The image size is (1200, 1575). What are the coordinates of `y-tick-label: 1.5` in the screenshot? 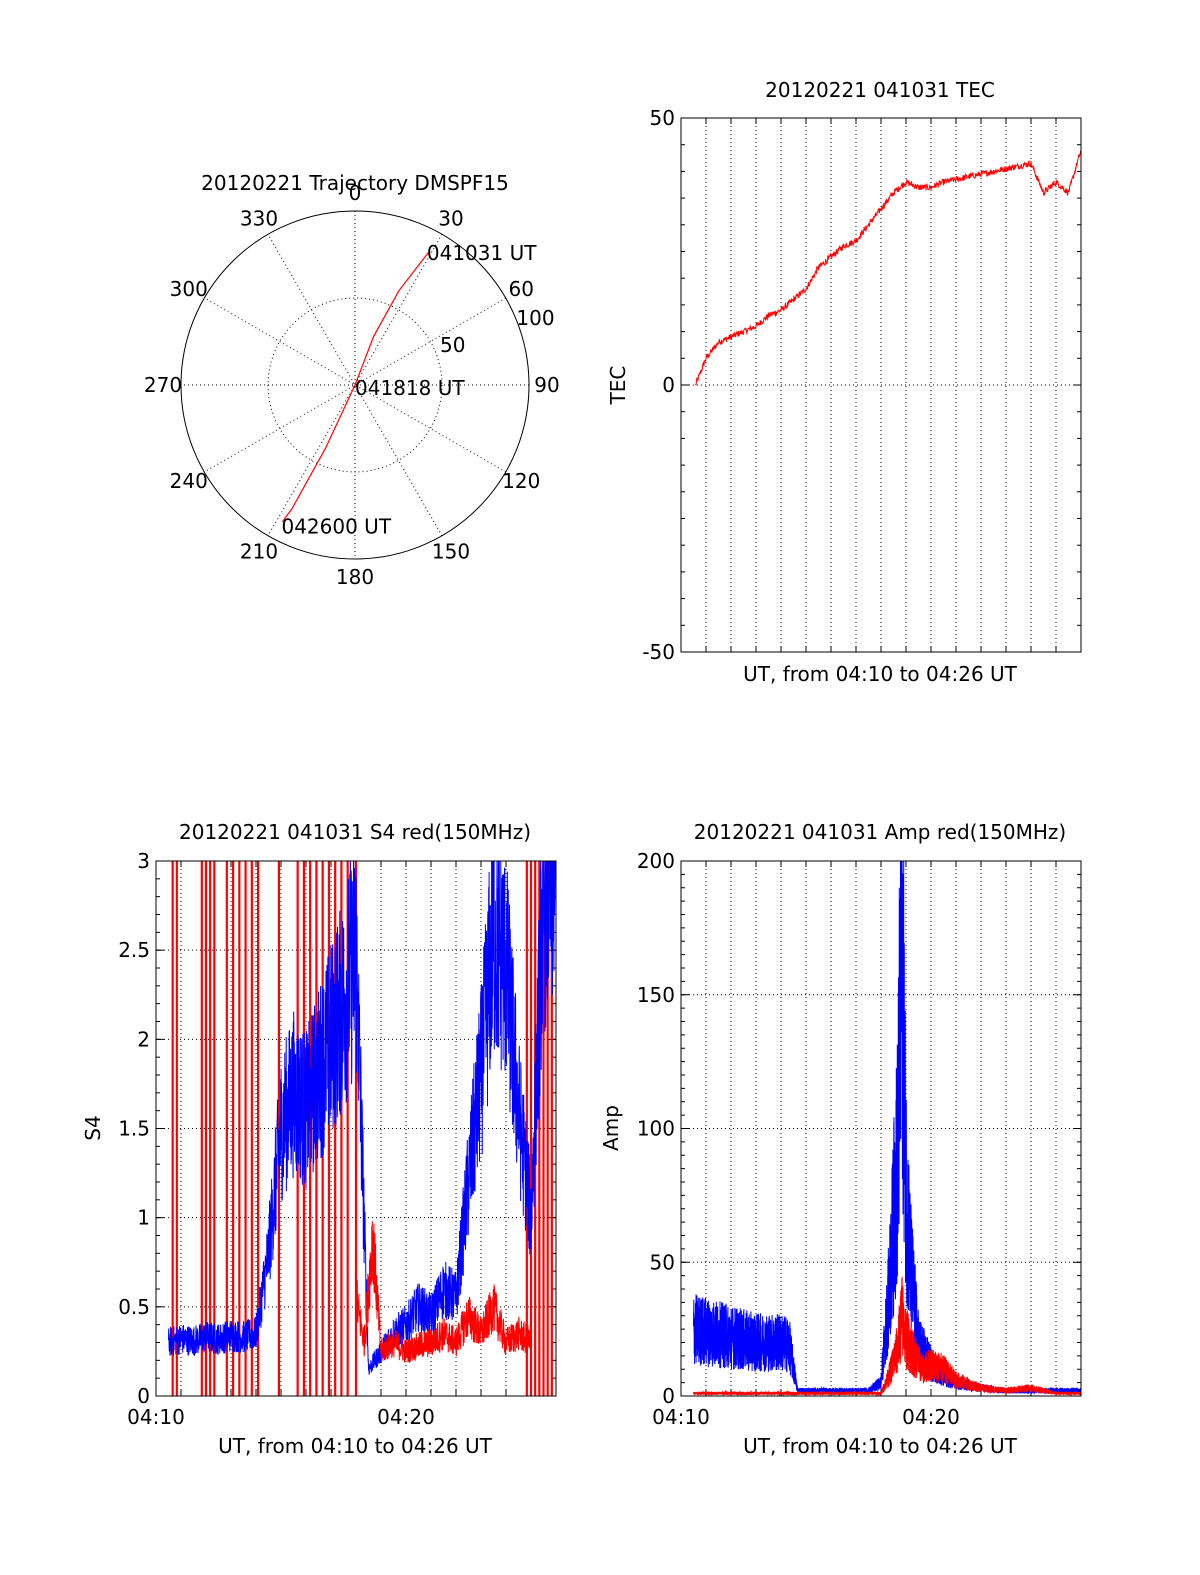 It's located at (134, 1129).